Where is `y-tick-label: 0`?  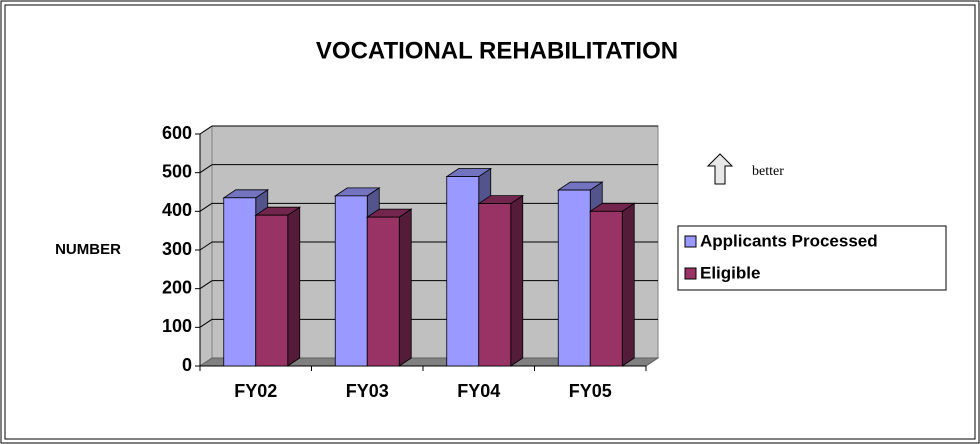 y-tick-label: 0 is located at coordinates (187, 365).